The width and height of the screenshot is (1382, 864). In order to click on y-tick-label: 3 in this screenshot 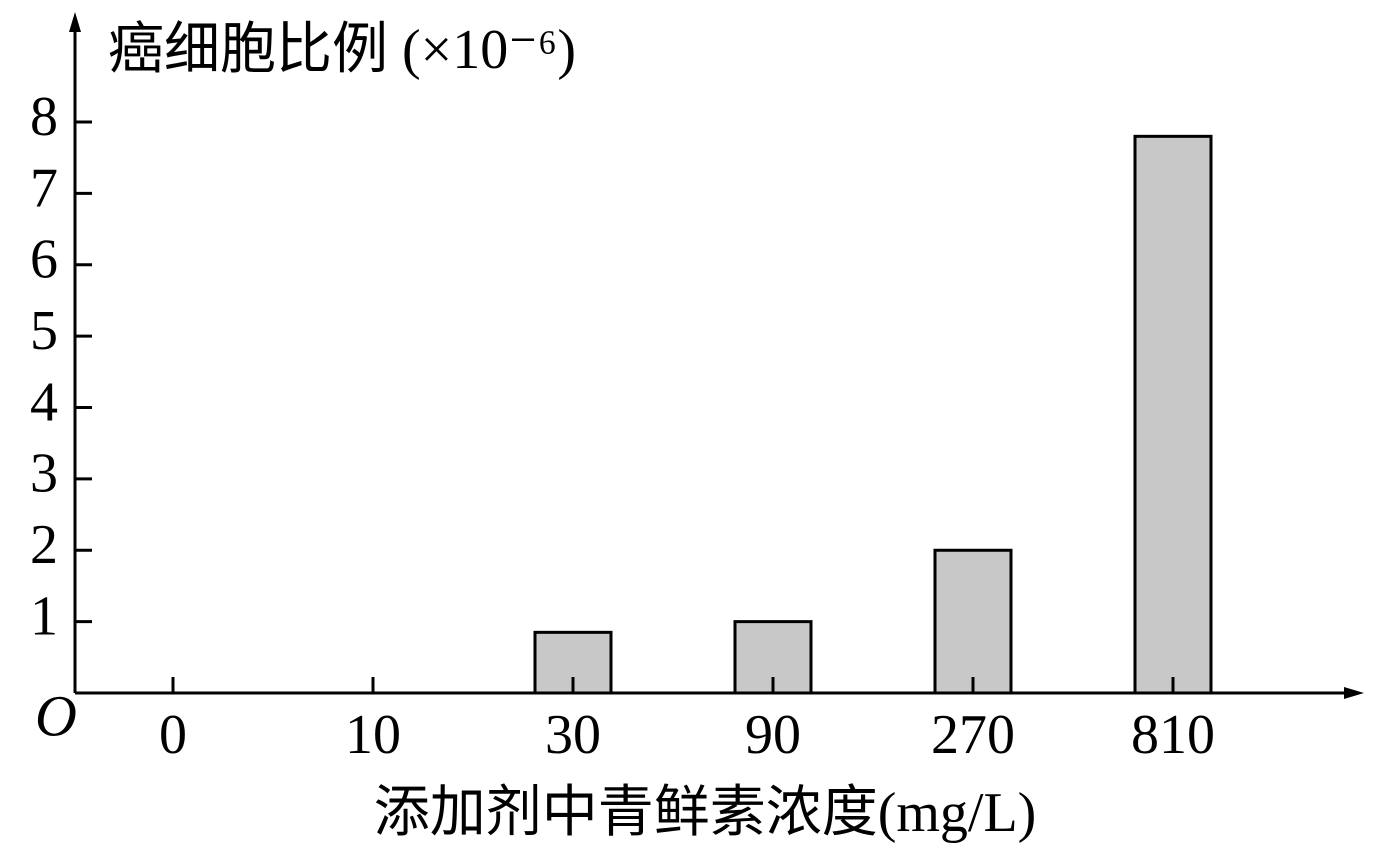, I will do `click(44, 474)`.